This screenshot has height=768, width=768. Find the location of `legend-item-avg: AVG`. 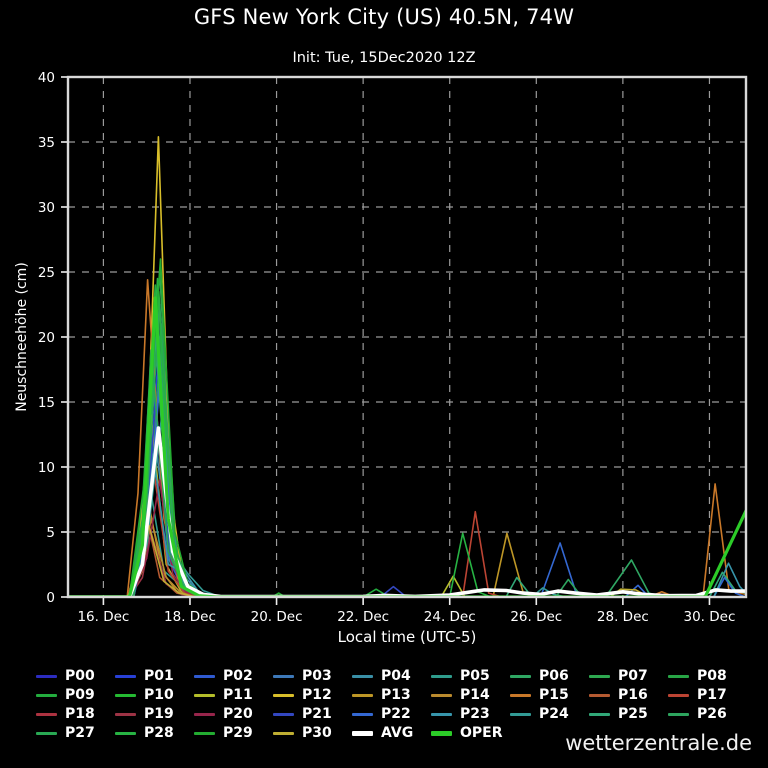

legend-item-avg: AVG is located at coordinates (391, 733).